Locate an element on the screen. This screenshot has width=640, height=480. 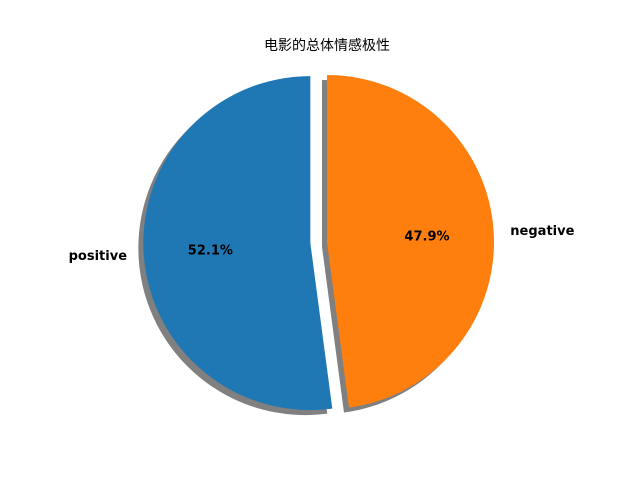
category-label-positive: positive is located at coordinates (98, 256).